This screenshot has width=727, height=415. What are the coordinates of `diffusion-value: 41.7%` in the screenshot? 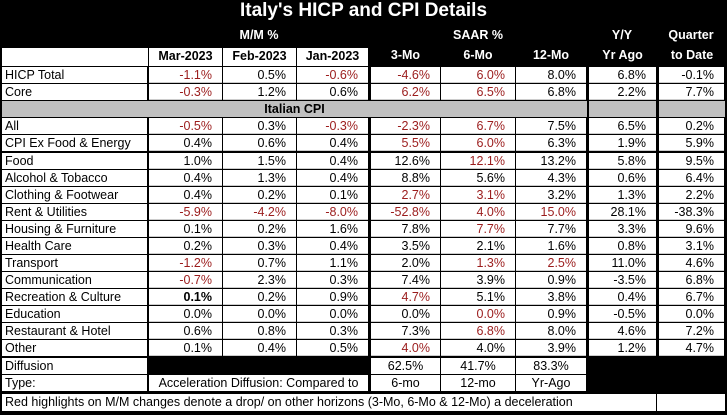 It's located at (478, 366).